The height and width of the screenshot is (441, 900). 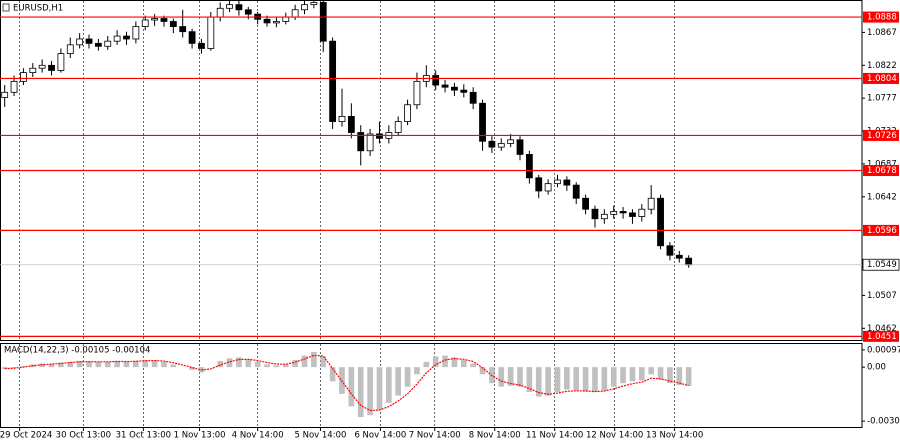 What do you see at coordinates (320, 436) in the screenshot?
I see `x-tick-label: 5 Nov 14:00` at bounding box center [320, 436].